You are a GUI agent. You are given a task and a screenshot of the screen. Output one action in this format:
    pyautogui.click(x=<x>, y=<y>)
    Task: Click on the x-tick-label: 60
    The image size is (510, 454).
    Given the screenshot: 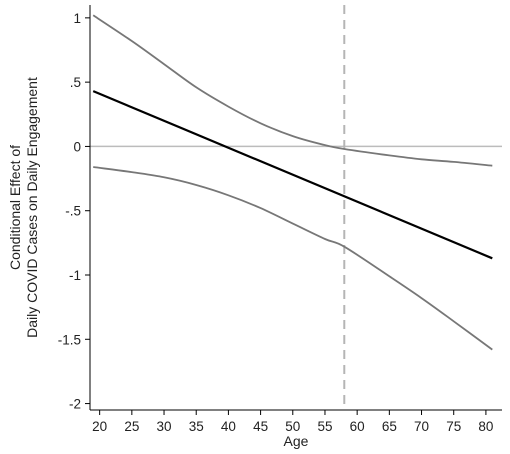 What is the action you would take?
    pyautogui.click(x=357, y=426)
    